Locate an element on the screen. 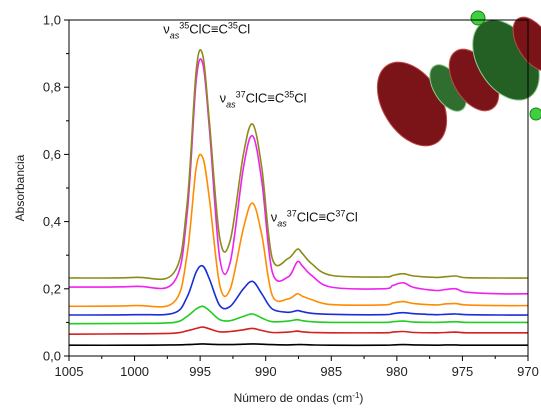 The image size is (541, 410). molecule-orbital-image is located at coordinates (458, 78).